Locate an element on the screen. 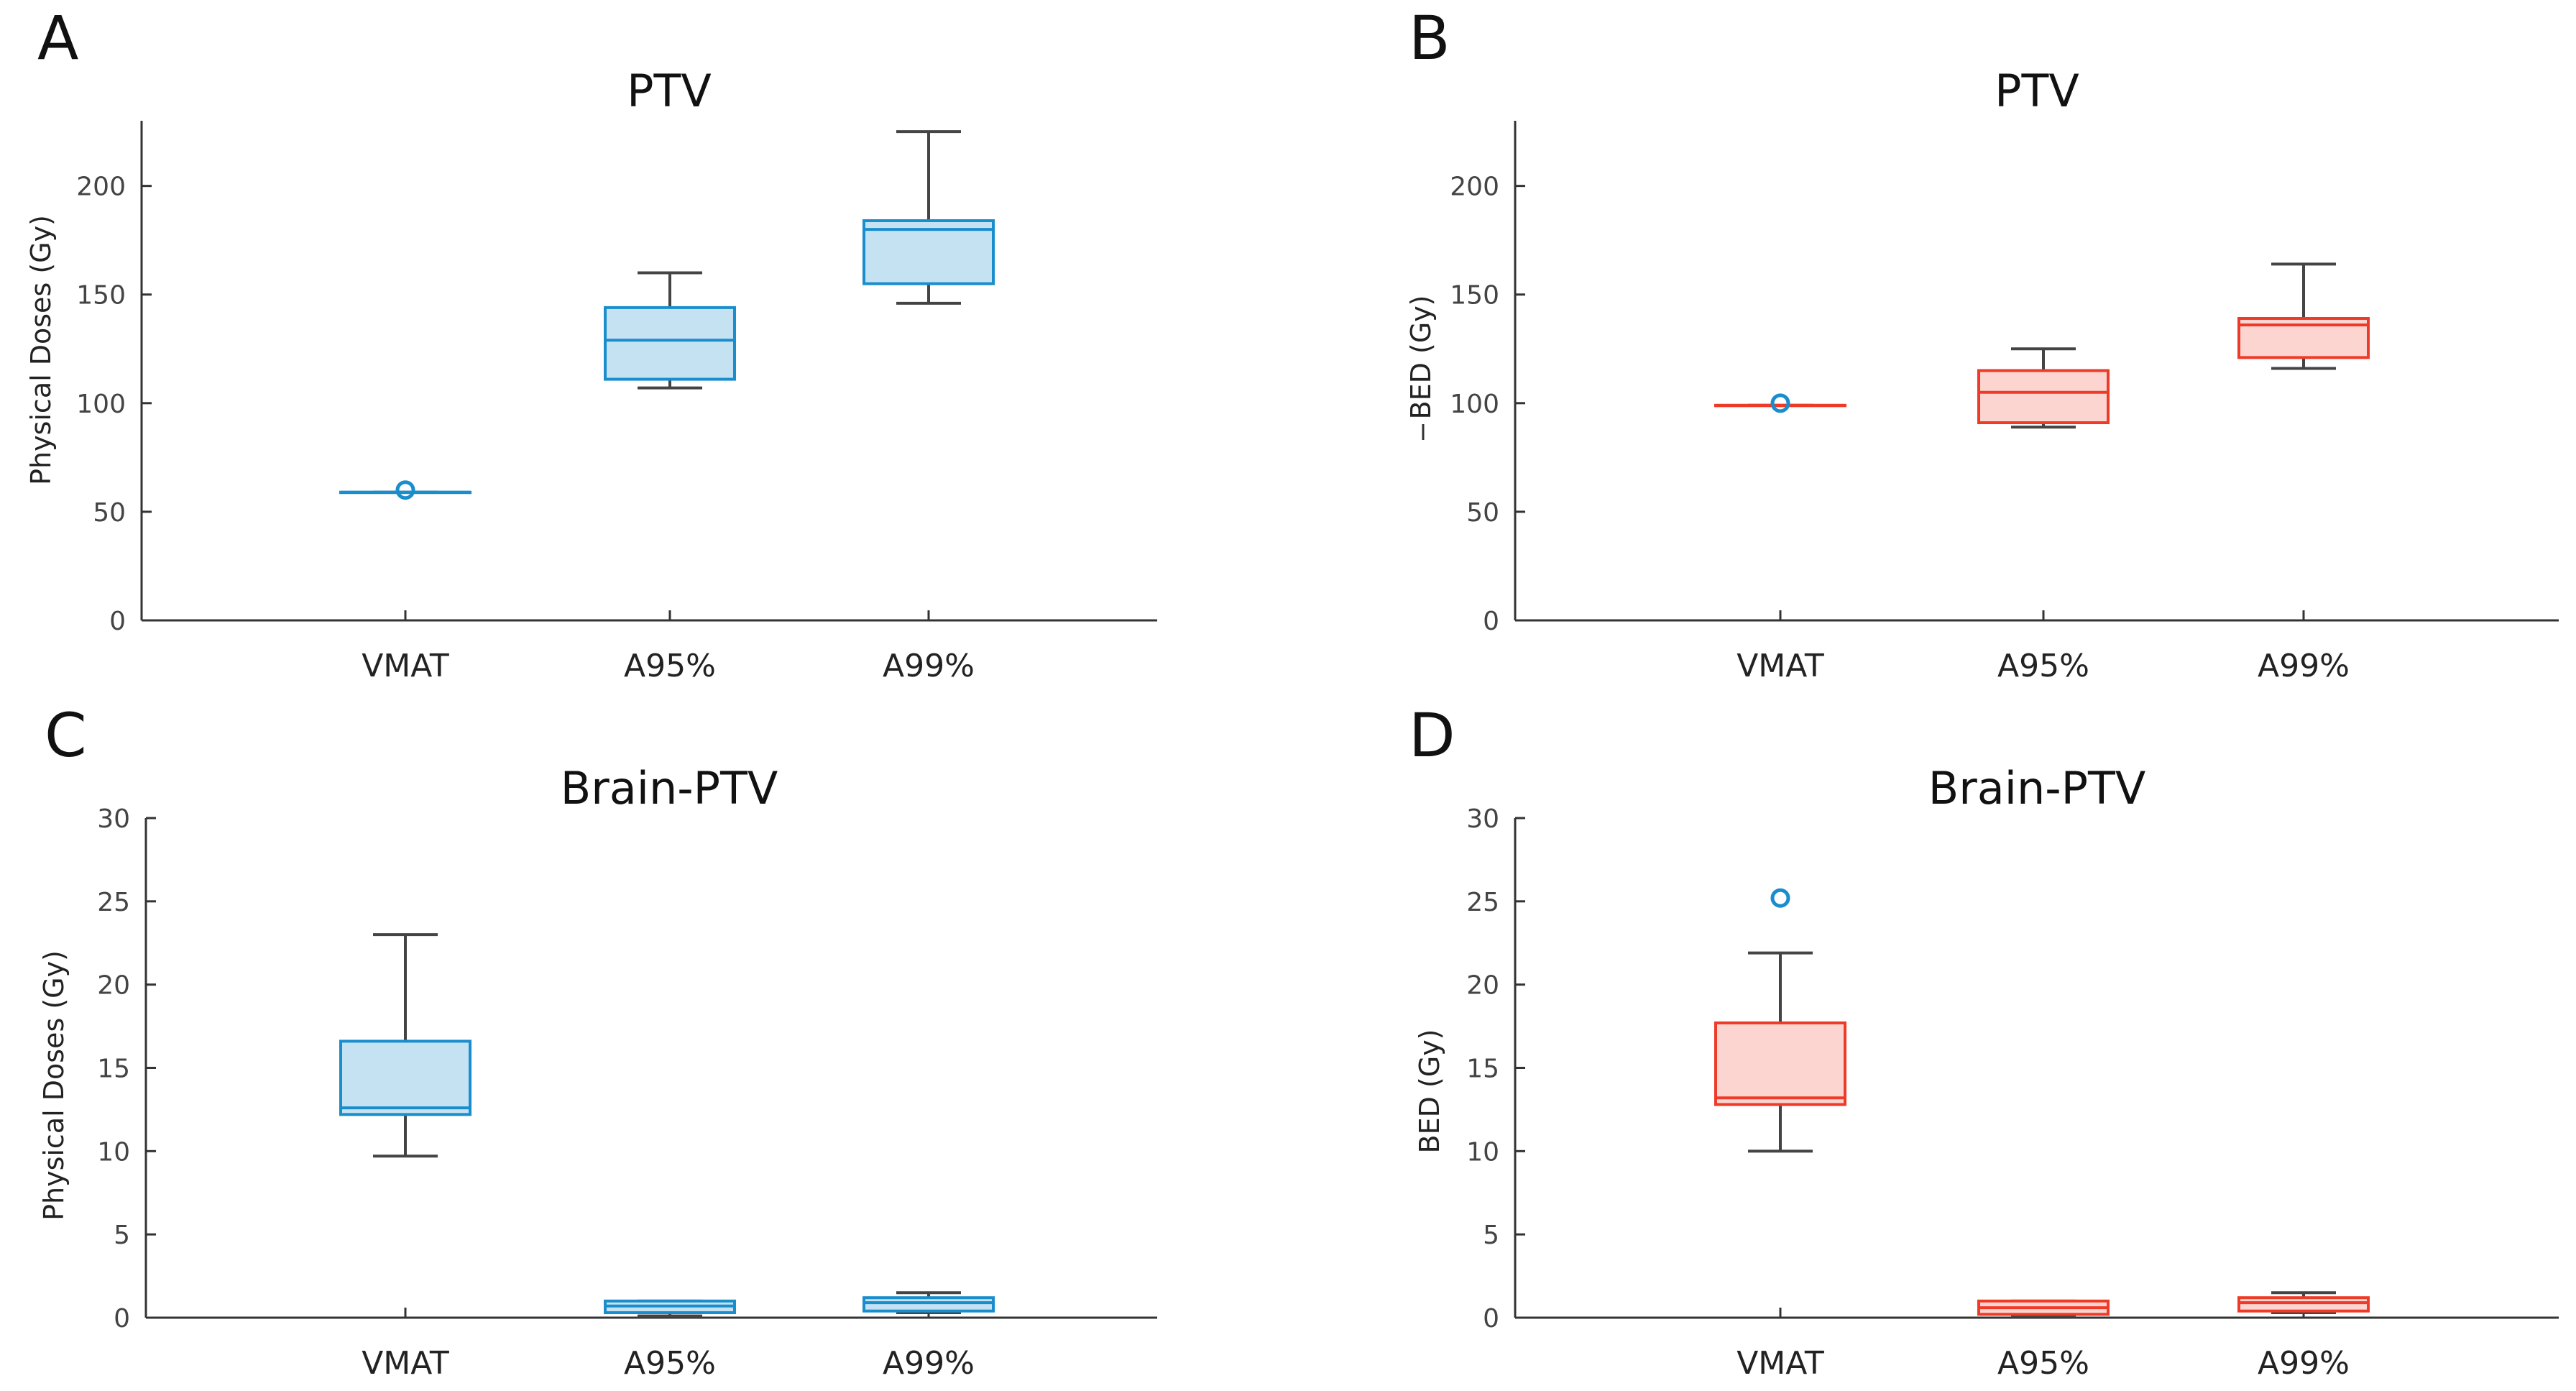 This screenshot has width=2576, height=1391. panel-b-y-axis-label: BED (Gy) is located at coordinates (1421, 357).